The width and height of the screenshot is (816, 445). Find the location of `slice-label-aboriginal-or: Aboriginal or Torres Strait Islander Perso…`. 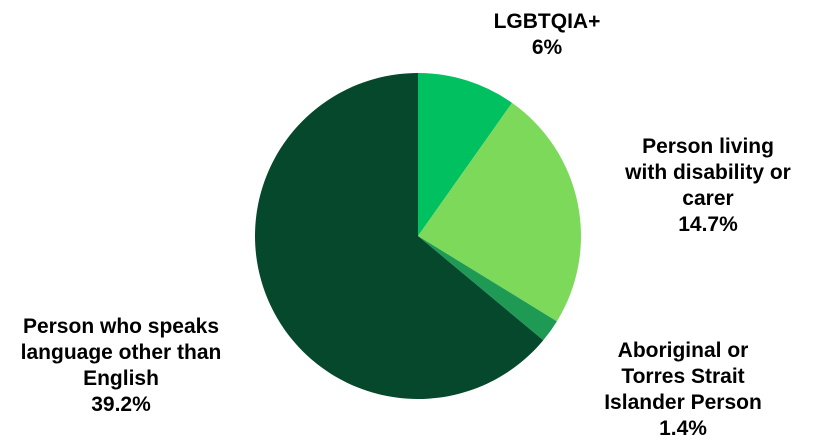

slice-label-aboriginal-or: Aboriginal or Torres Strait Islander Perso… is located at coordinates (683, 389).